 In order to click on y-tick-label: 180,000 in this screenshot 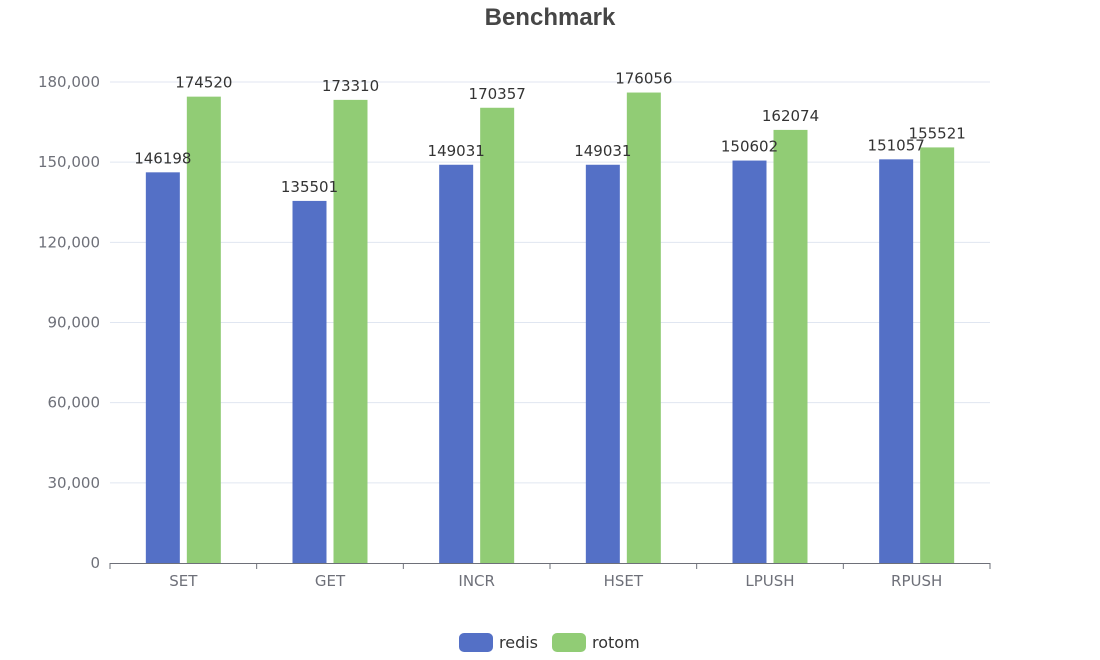, I will do `click(69, 82)`.